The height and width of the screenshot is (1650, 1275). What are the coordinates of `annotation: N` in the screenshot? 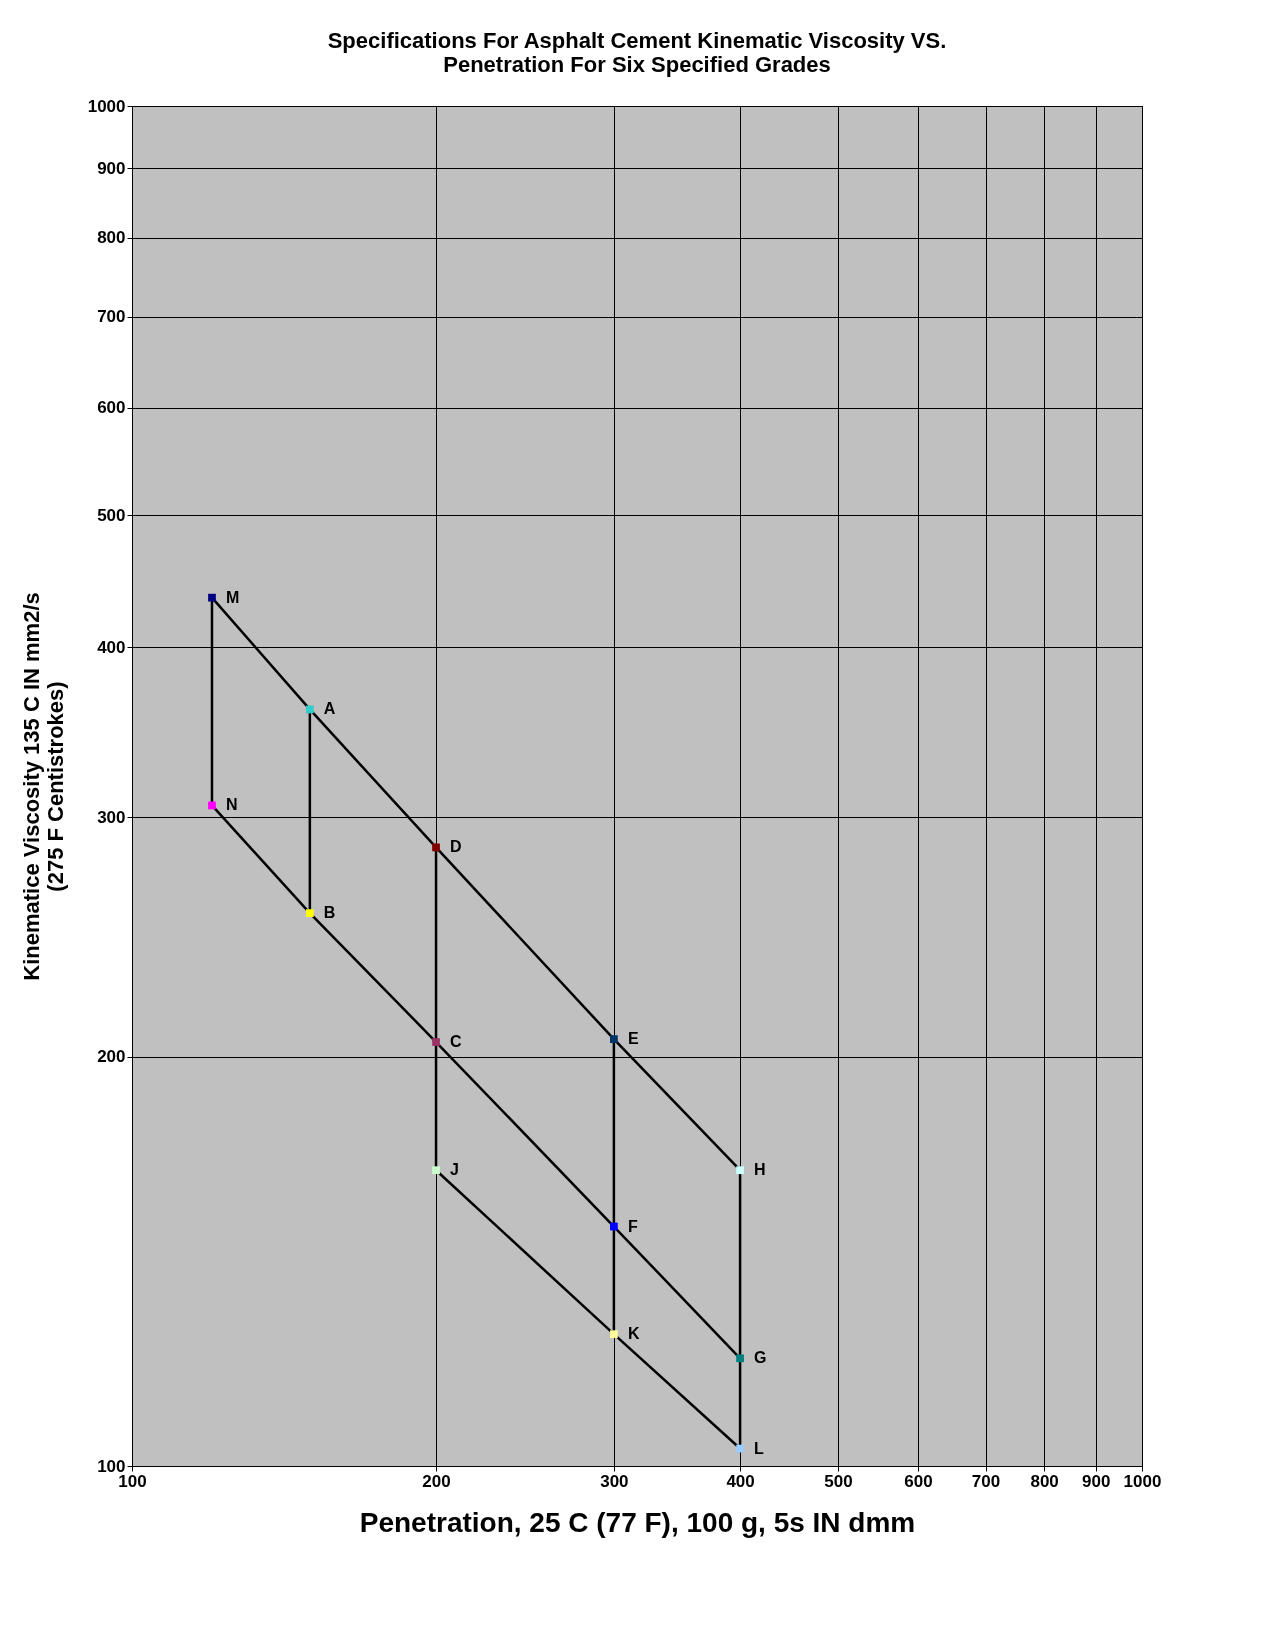 It's located at (231, 805).